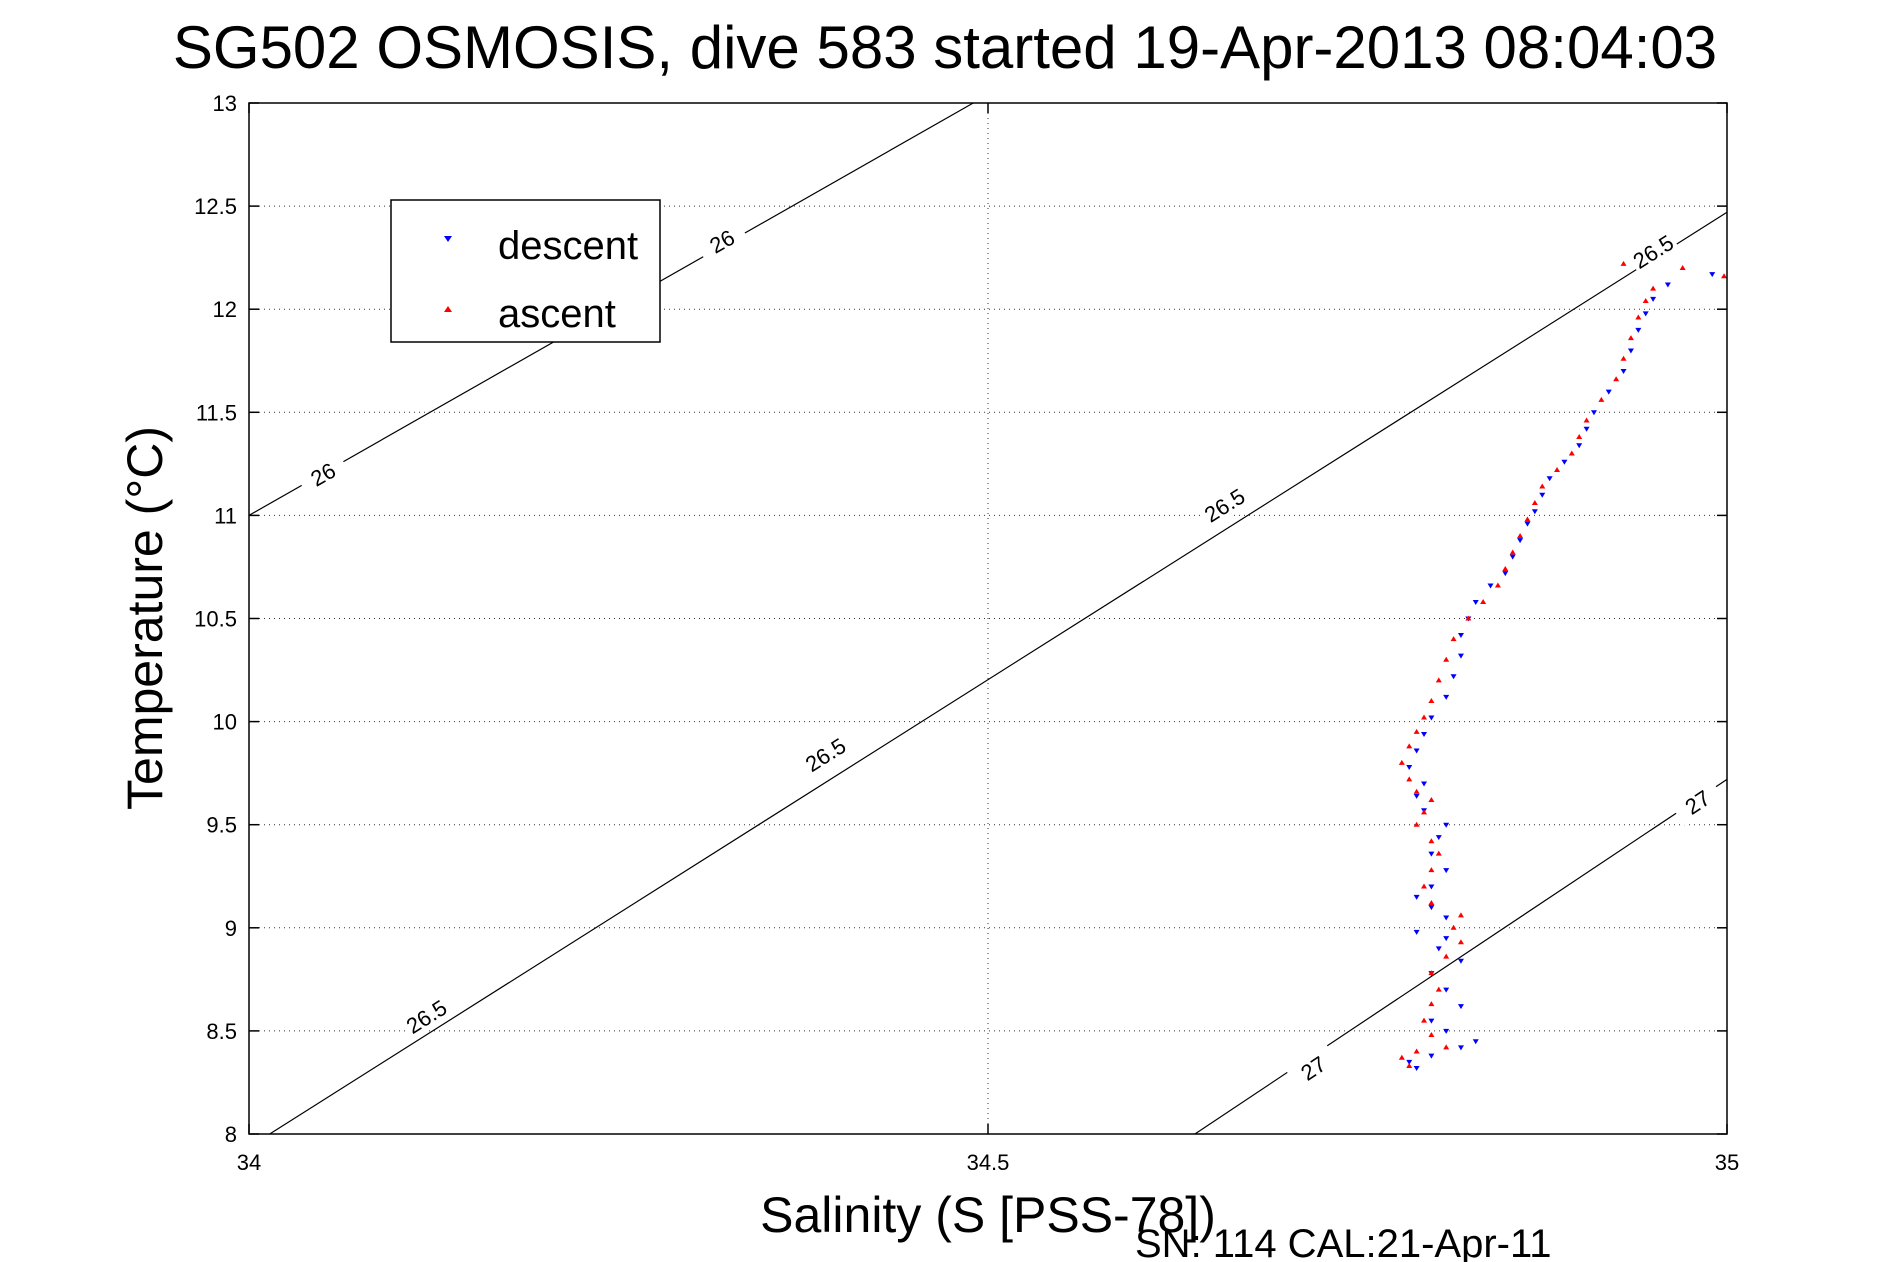 The height and width of the screenshot is (1262, 1891). What do you see at coordinates (225, 515) in the screenshot?
I see `y-tick-label: 11` at bounding box center [225, 515].